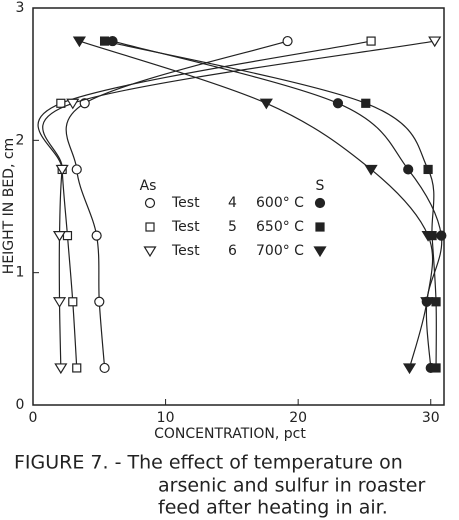 The height and width of the screenshot is (520, 459). What do you see at coordinates (20, 140) in the screenshot?
I see `y-tick-label: 2` at bounding box center [20, 140].